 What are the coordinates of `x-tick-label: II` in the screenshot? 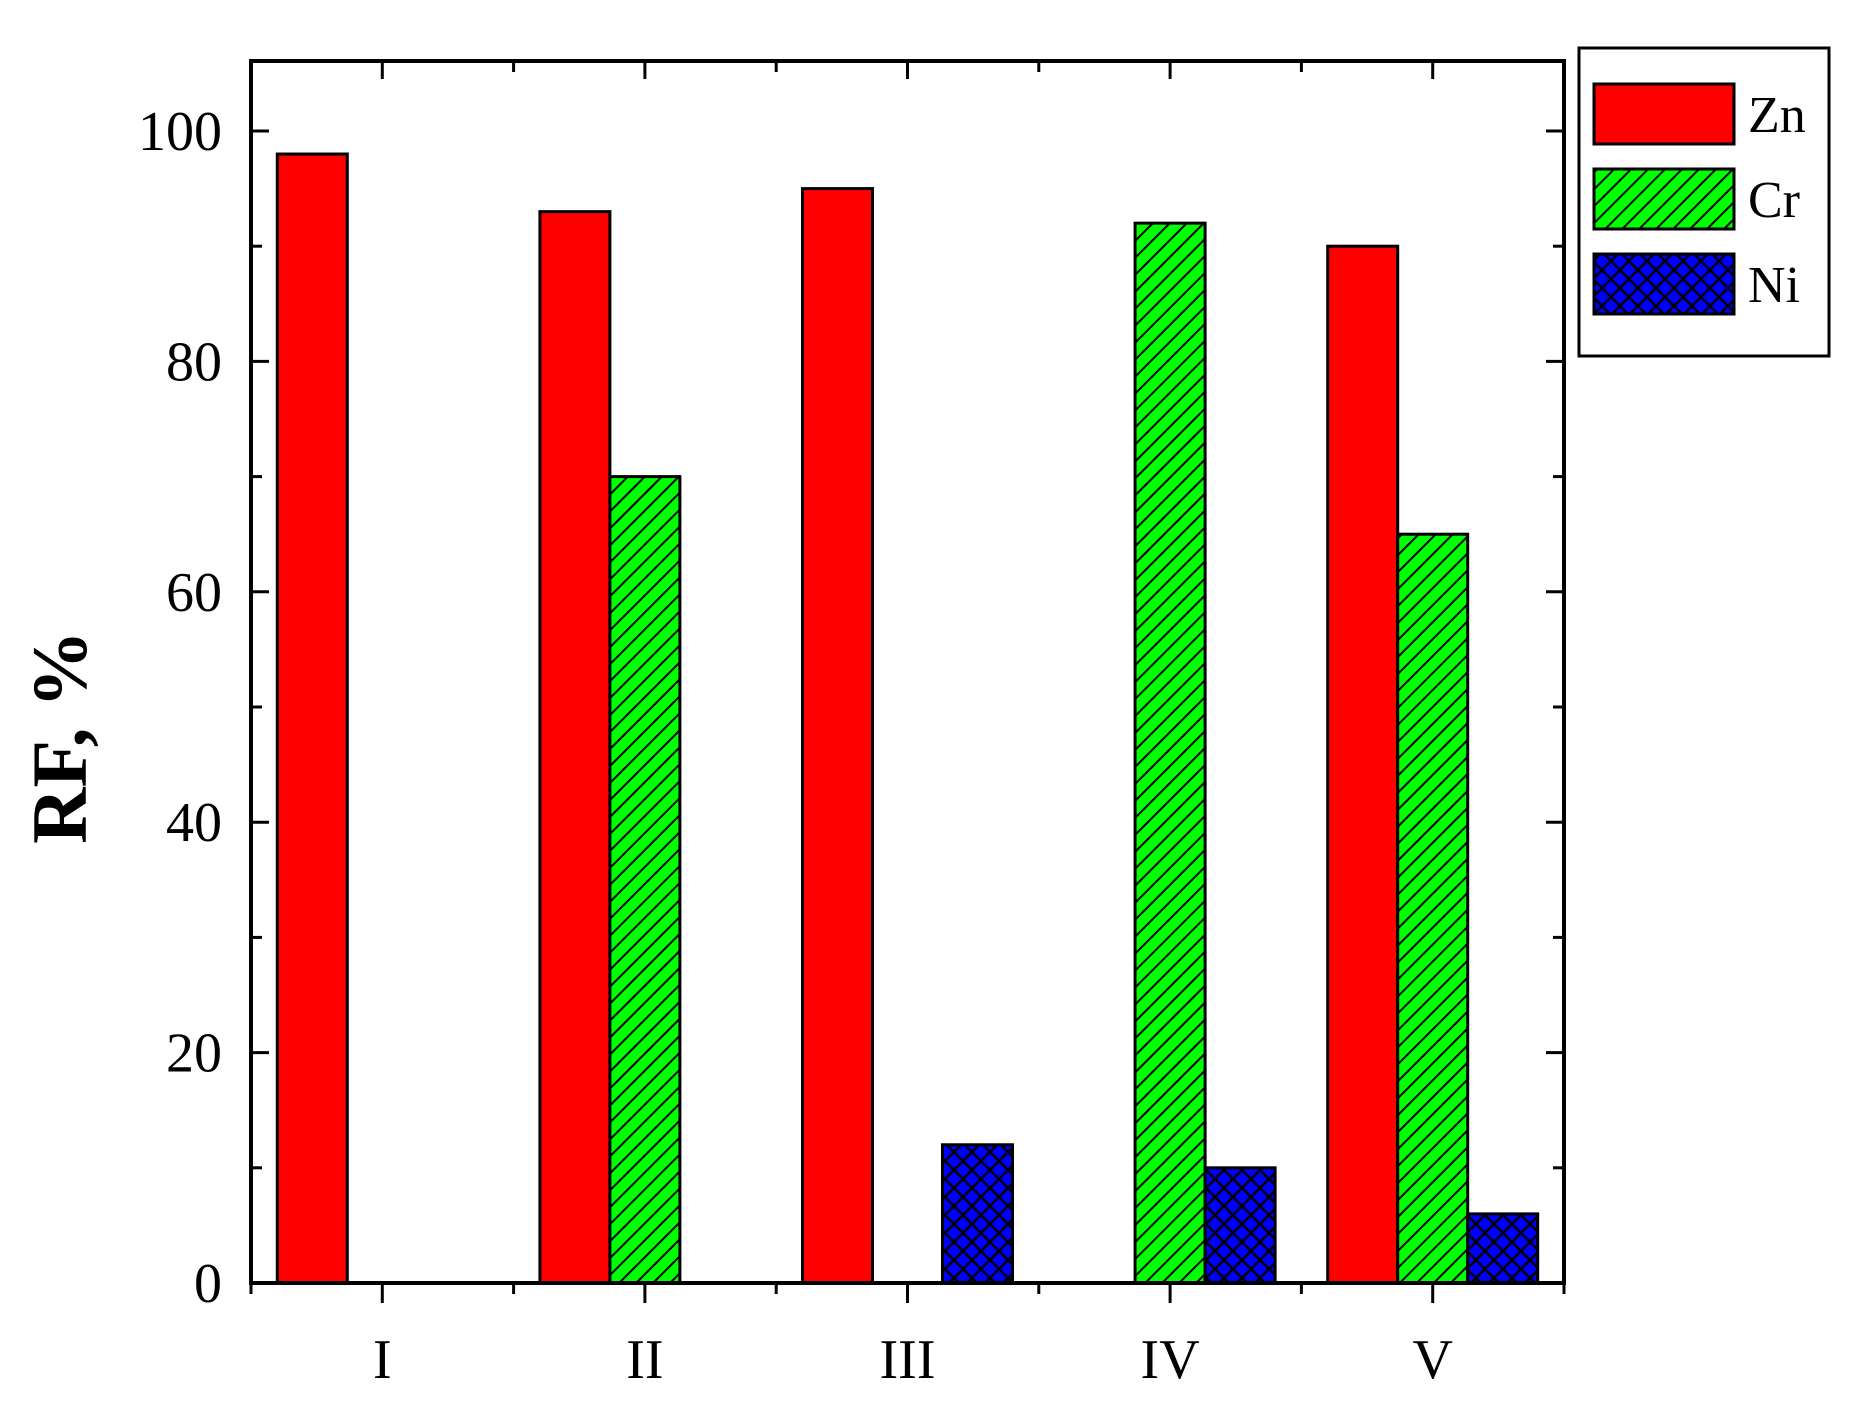 It's located at (644, 1360).